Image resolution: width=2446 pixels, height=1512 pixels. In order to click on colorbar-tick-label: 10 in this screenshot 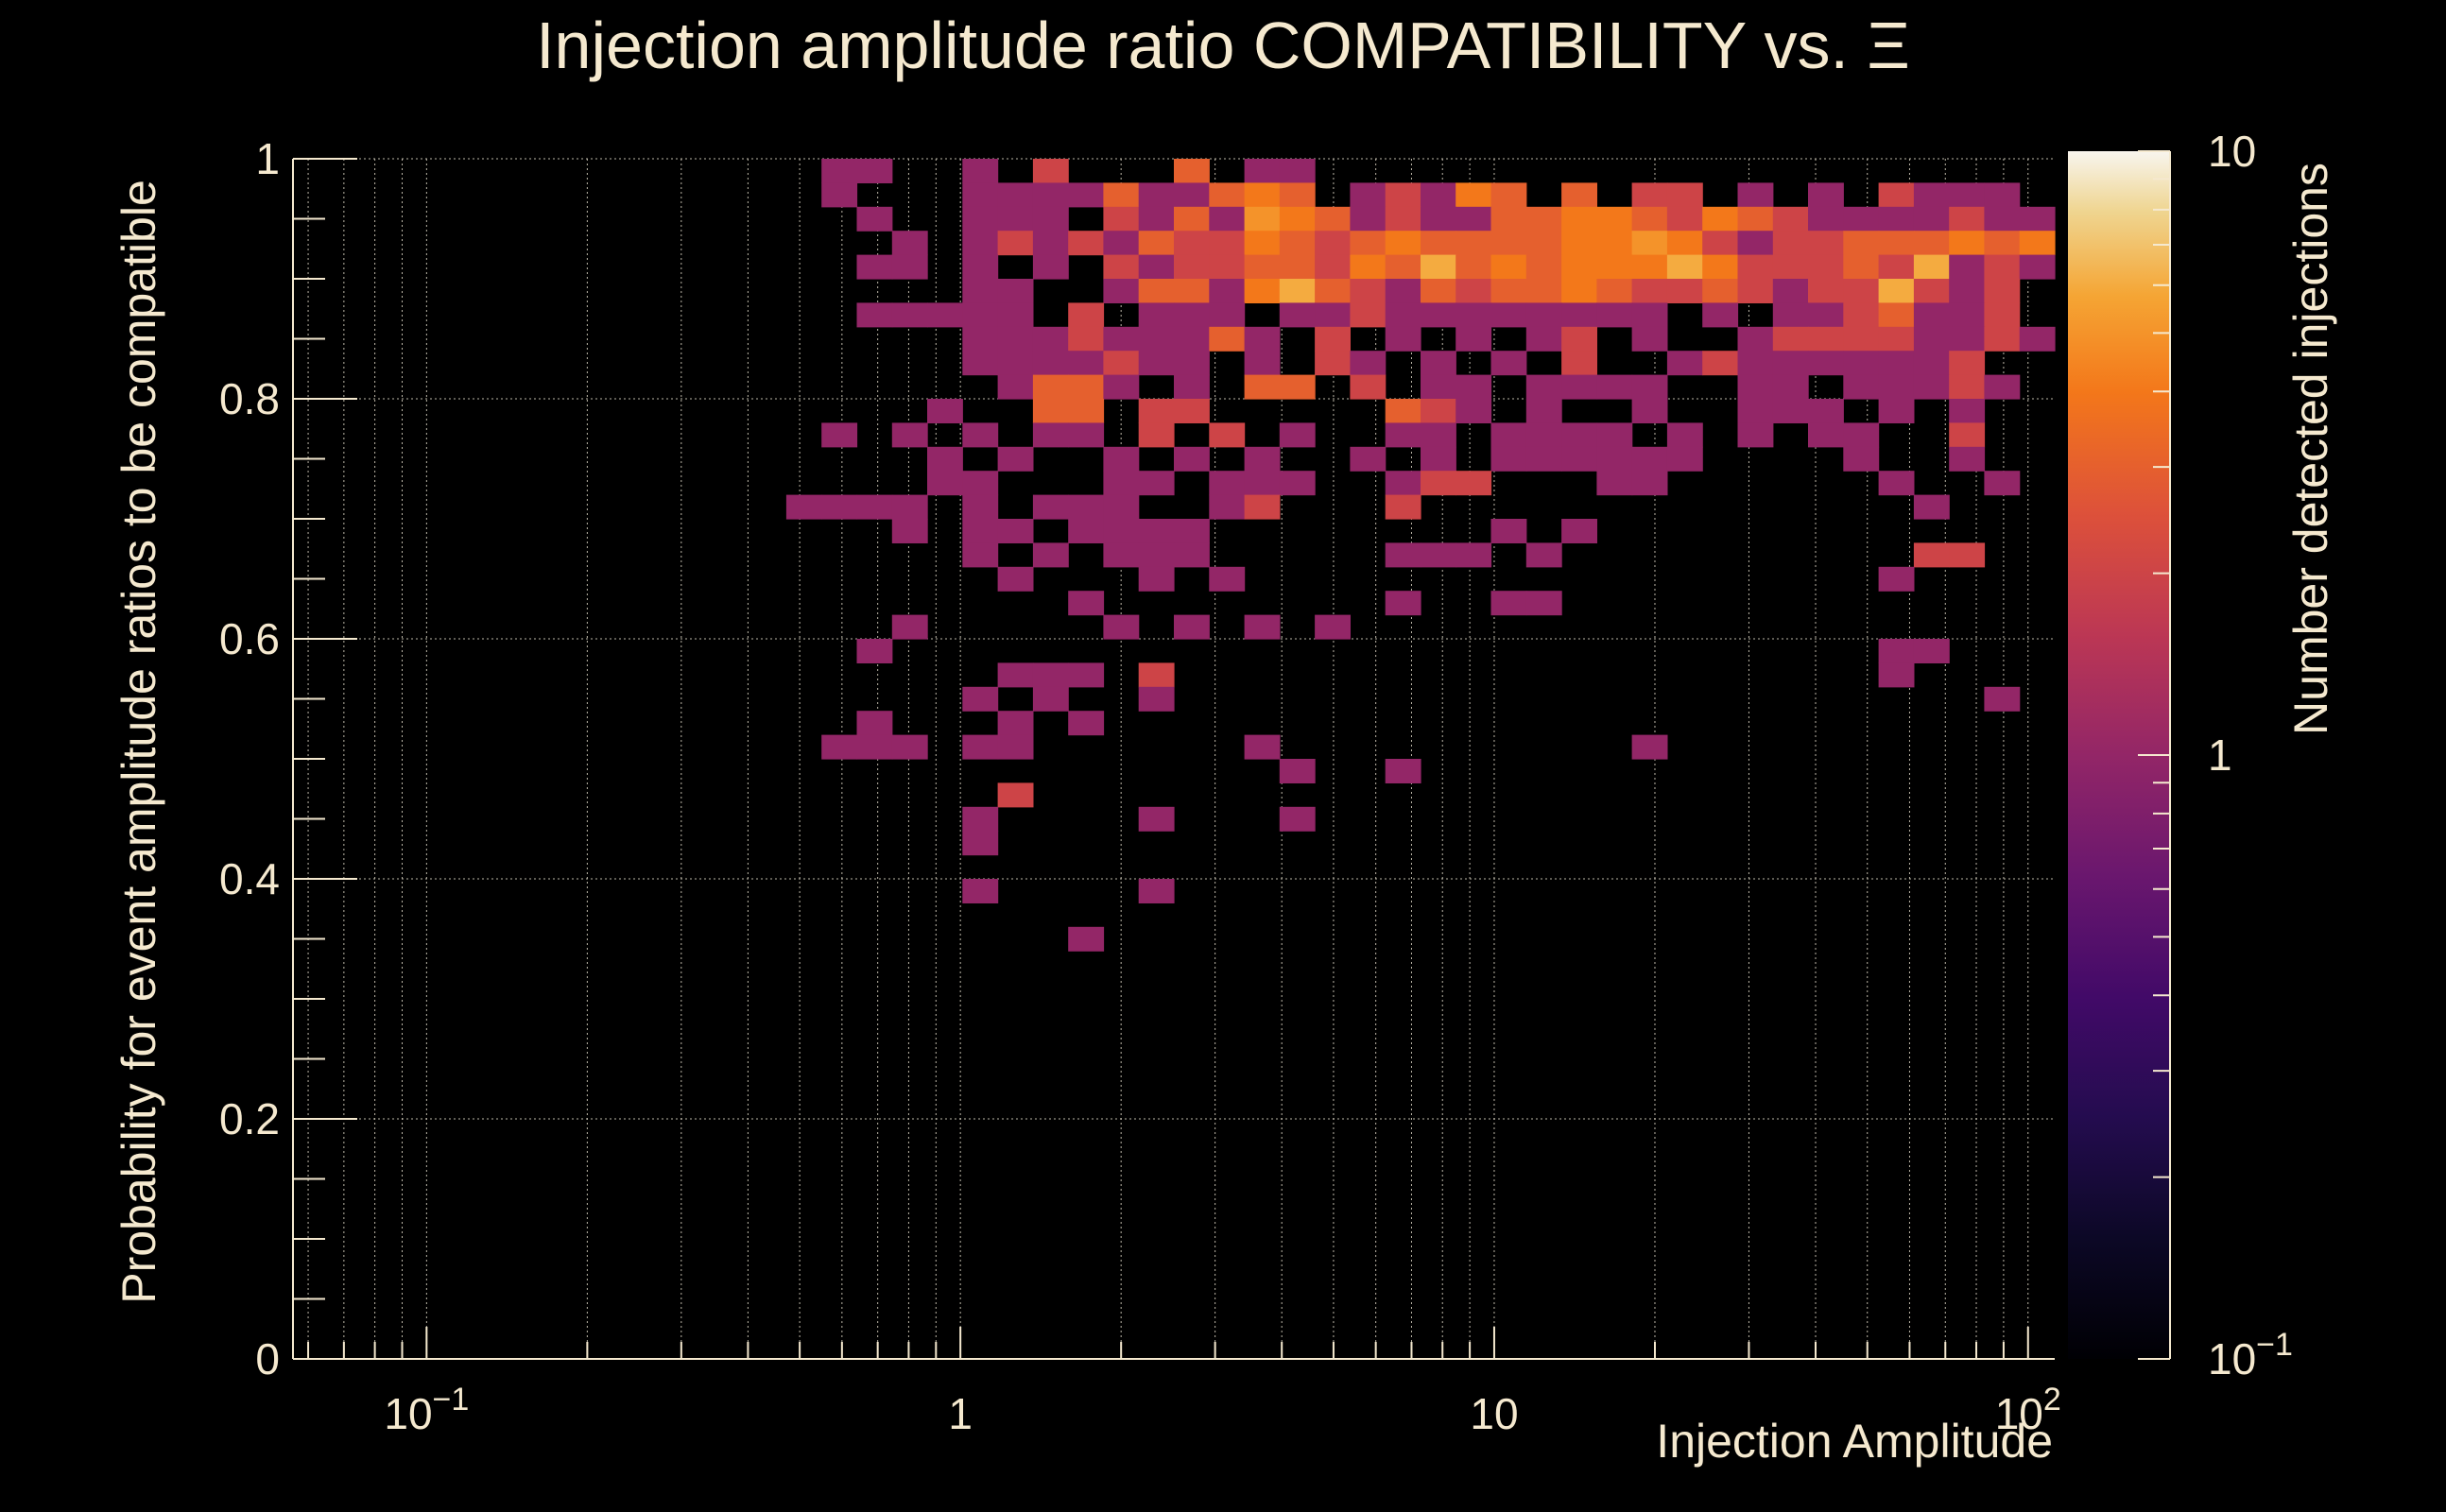, I will do `click(2232, 151)`.